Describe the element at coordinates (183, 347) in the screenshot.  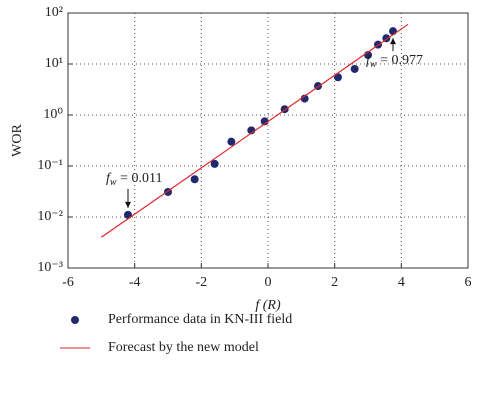
I see `legend-label: Forecast by the new model` at that location.